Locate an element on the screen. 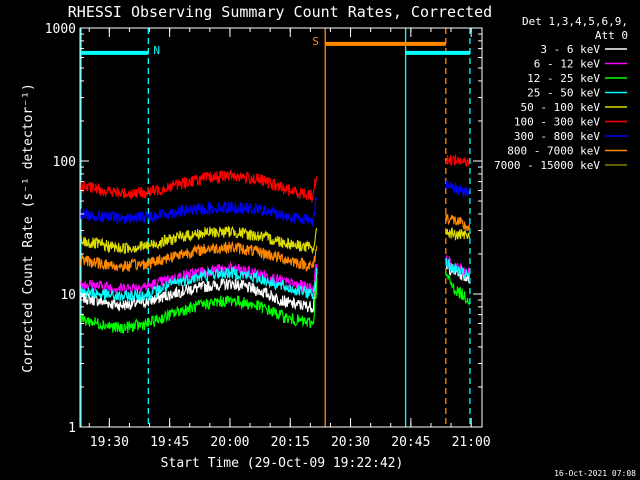 Image resolution: width=640 pixels, height=480 pixels. legend-label: 25 - 50 keV is located at coordinates (563, 93).